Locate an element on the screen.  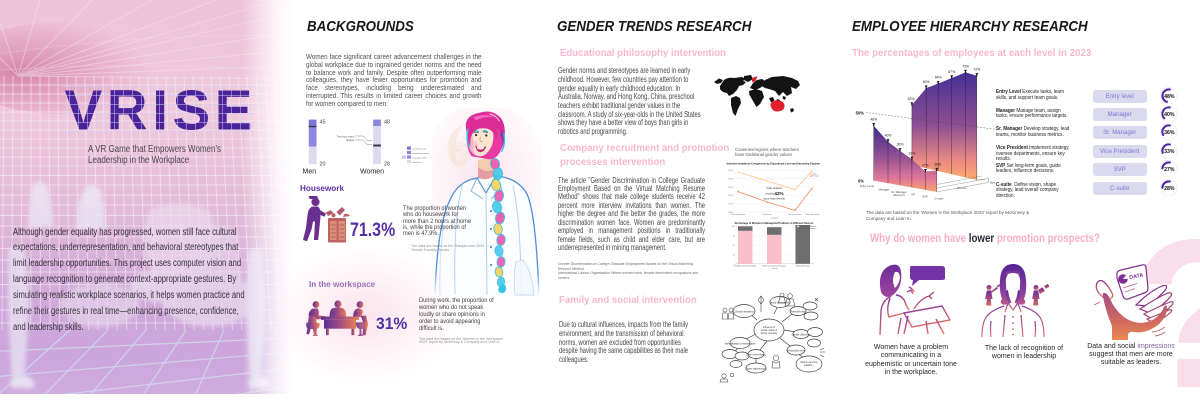
svg-text: Childcare Sector (Female) is located at coordinates (745, 265).